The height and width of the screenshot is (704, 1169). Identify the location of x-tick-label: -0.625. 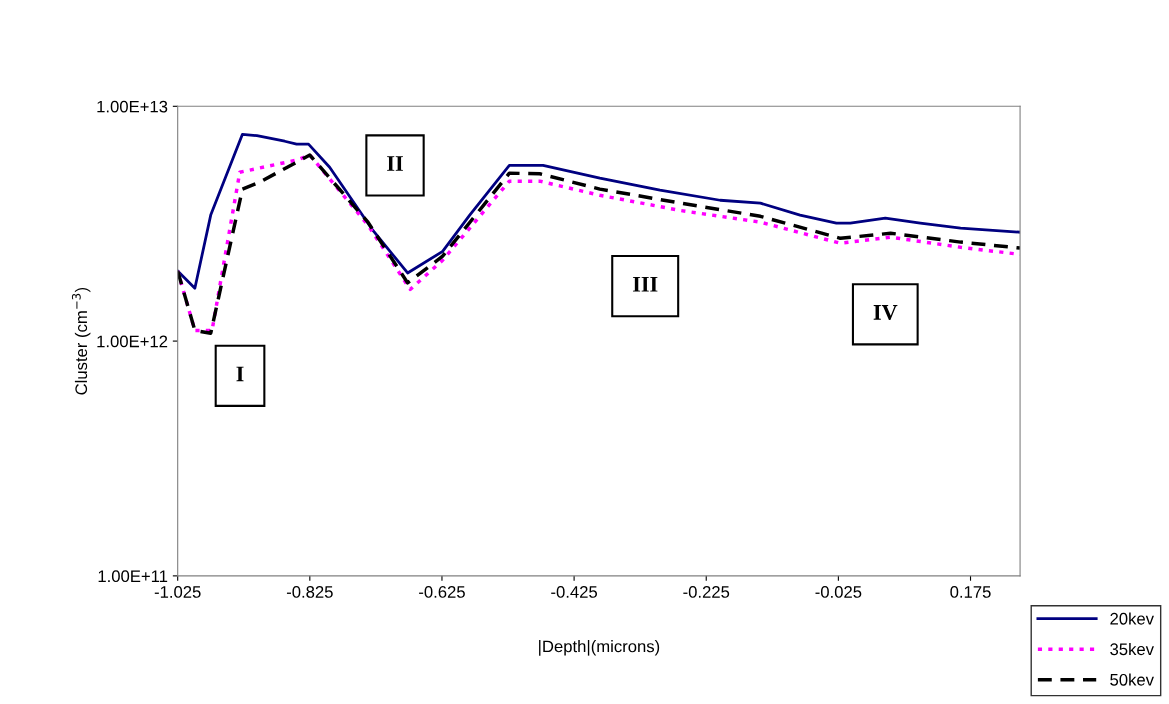
(442, 592).